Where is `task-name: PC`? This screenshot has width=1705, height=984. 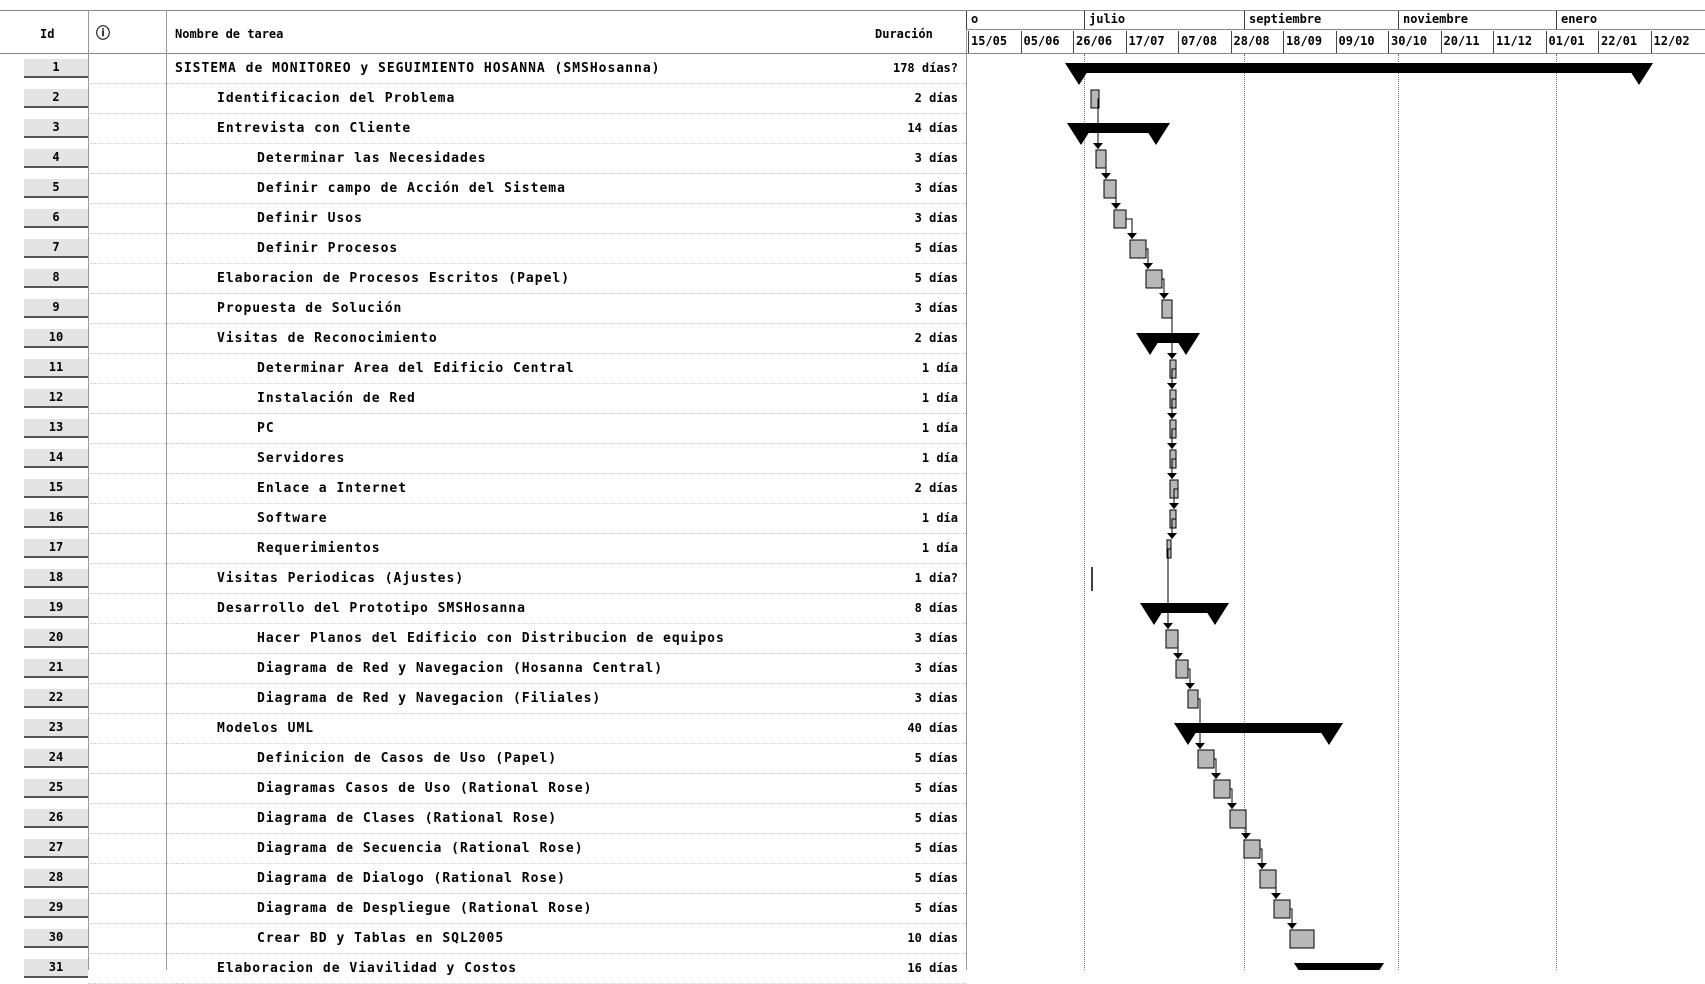 task-name: PC is located at coordinates (266, 428).